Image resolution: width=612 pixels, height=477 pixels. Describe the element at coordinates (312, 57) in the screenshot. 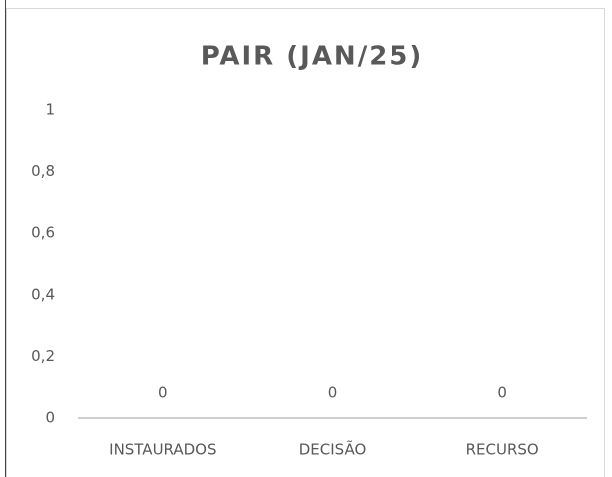

I see `chart-title: PAIR (JAN/25)` at that location.